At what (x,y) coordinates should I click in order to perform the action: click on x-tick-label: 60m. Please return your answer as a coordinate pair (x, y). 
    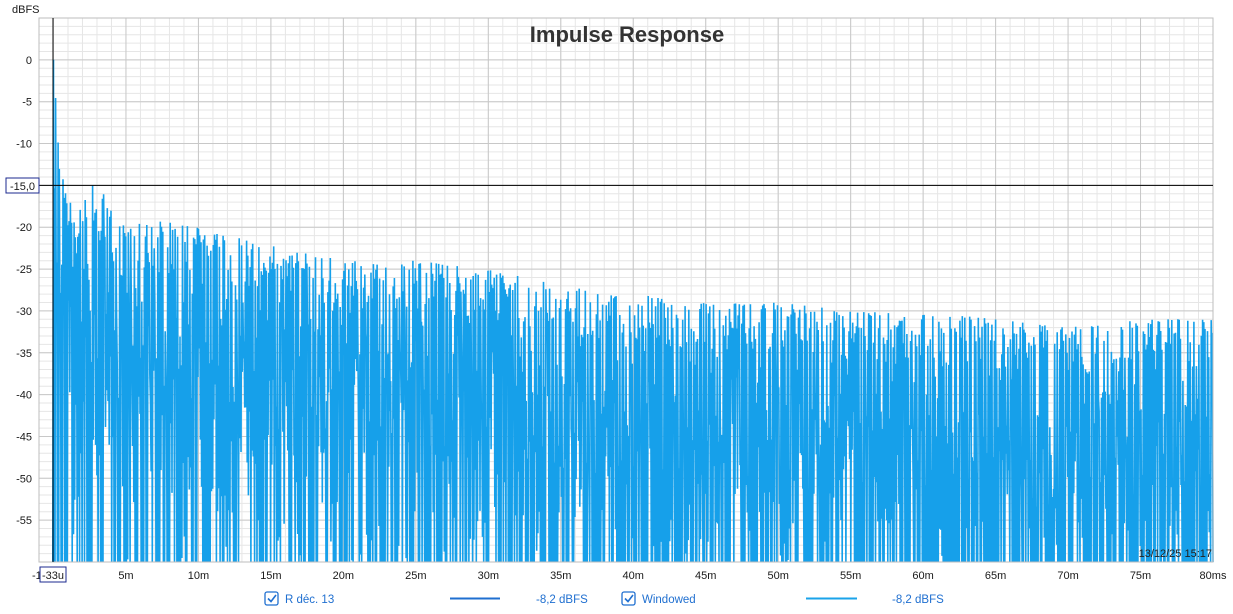
    Looking at the image, I should click on (922, 576).